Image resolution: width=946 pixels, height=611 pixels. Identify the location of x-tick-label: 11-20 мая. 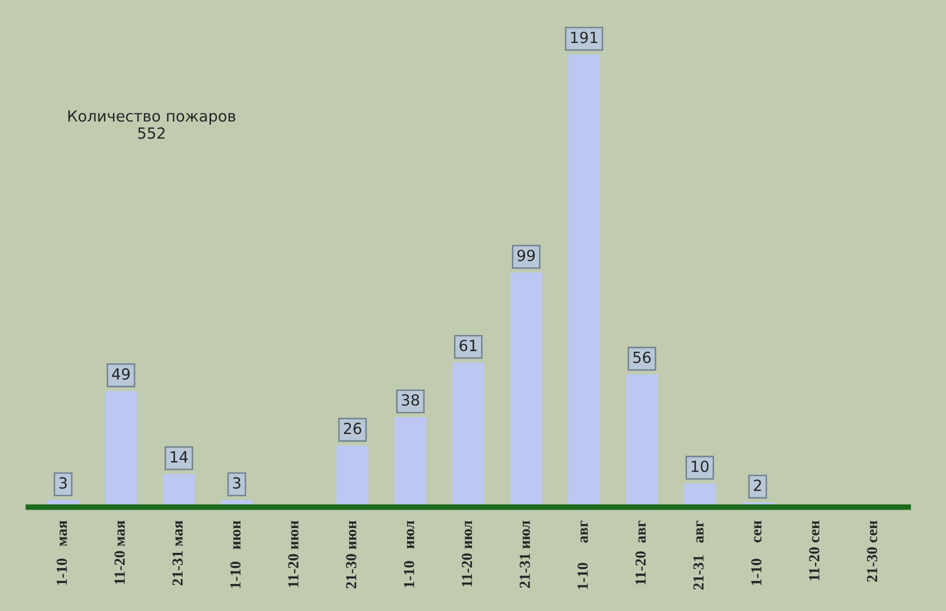
(119, 552).